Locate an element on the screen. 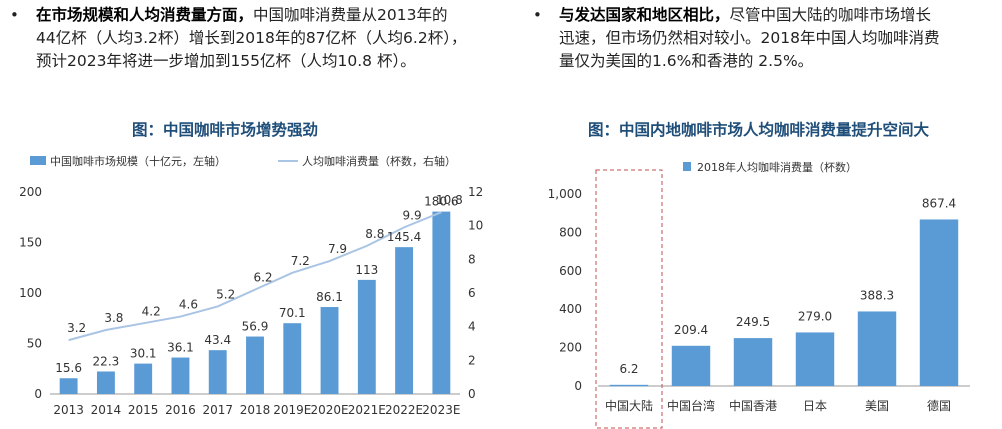 The height and width of the screenshot is (429, 1002). bullet-right-line-3: 量仅为美国的1.6%和香港的 2.5%。 is located at coordinates (686, 61).